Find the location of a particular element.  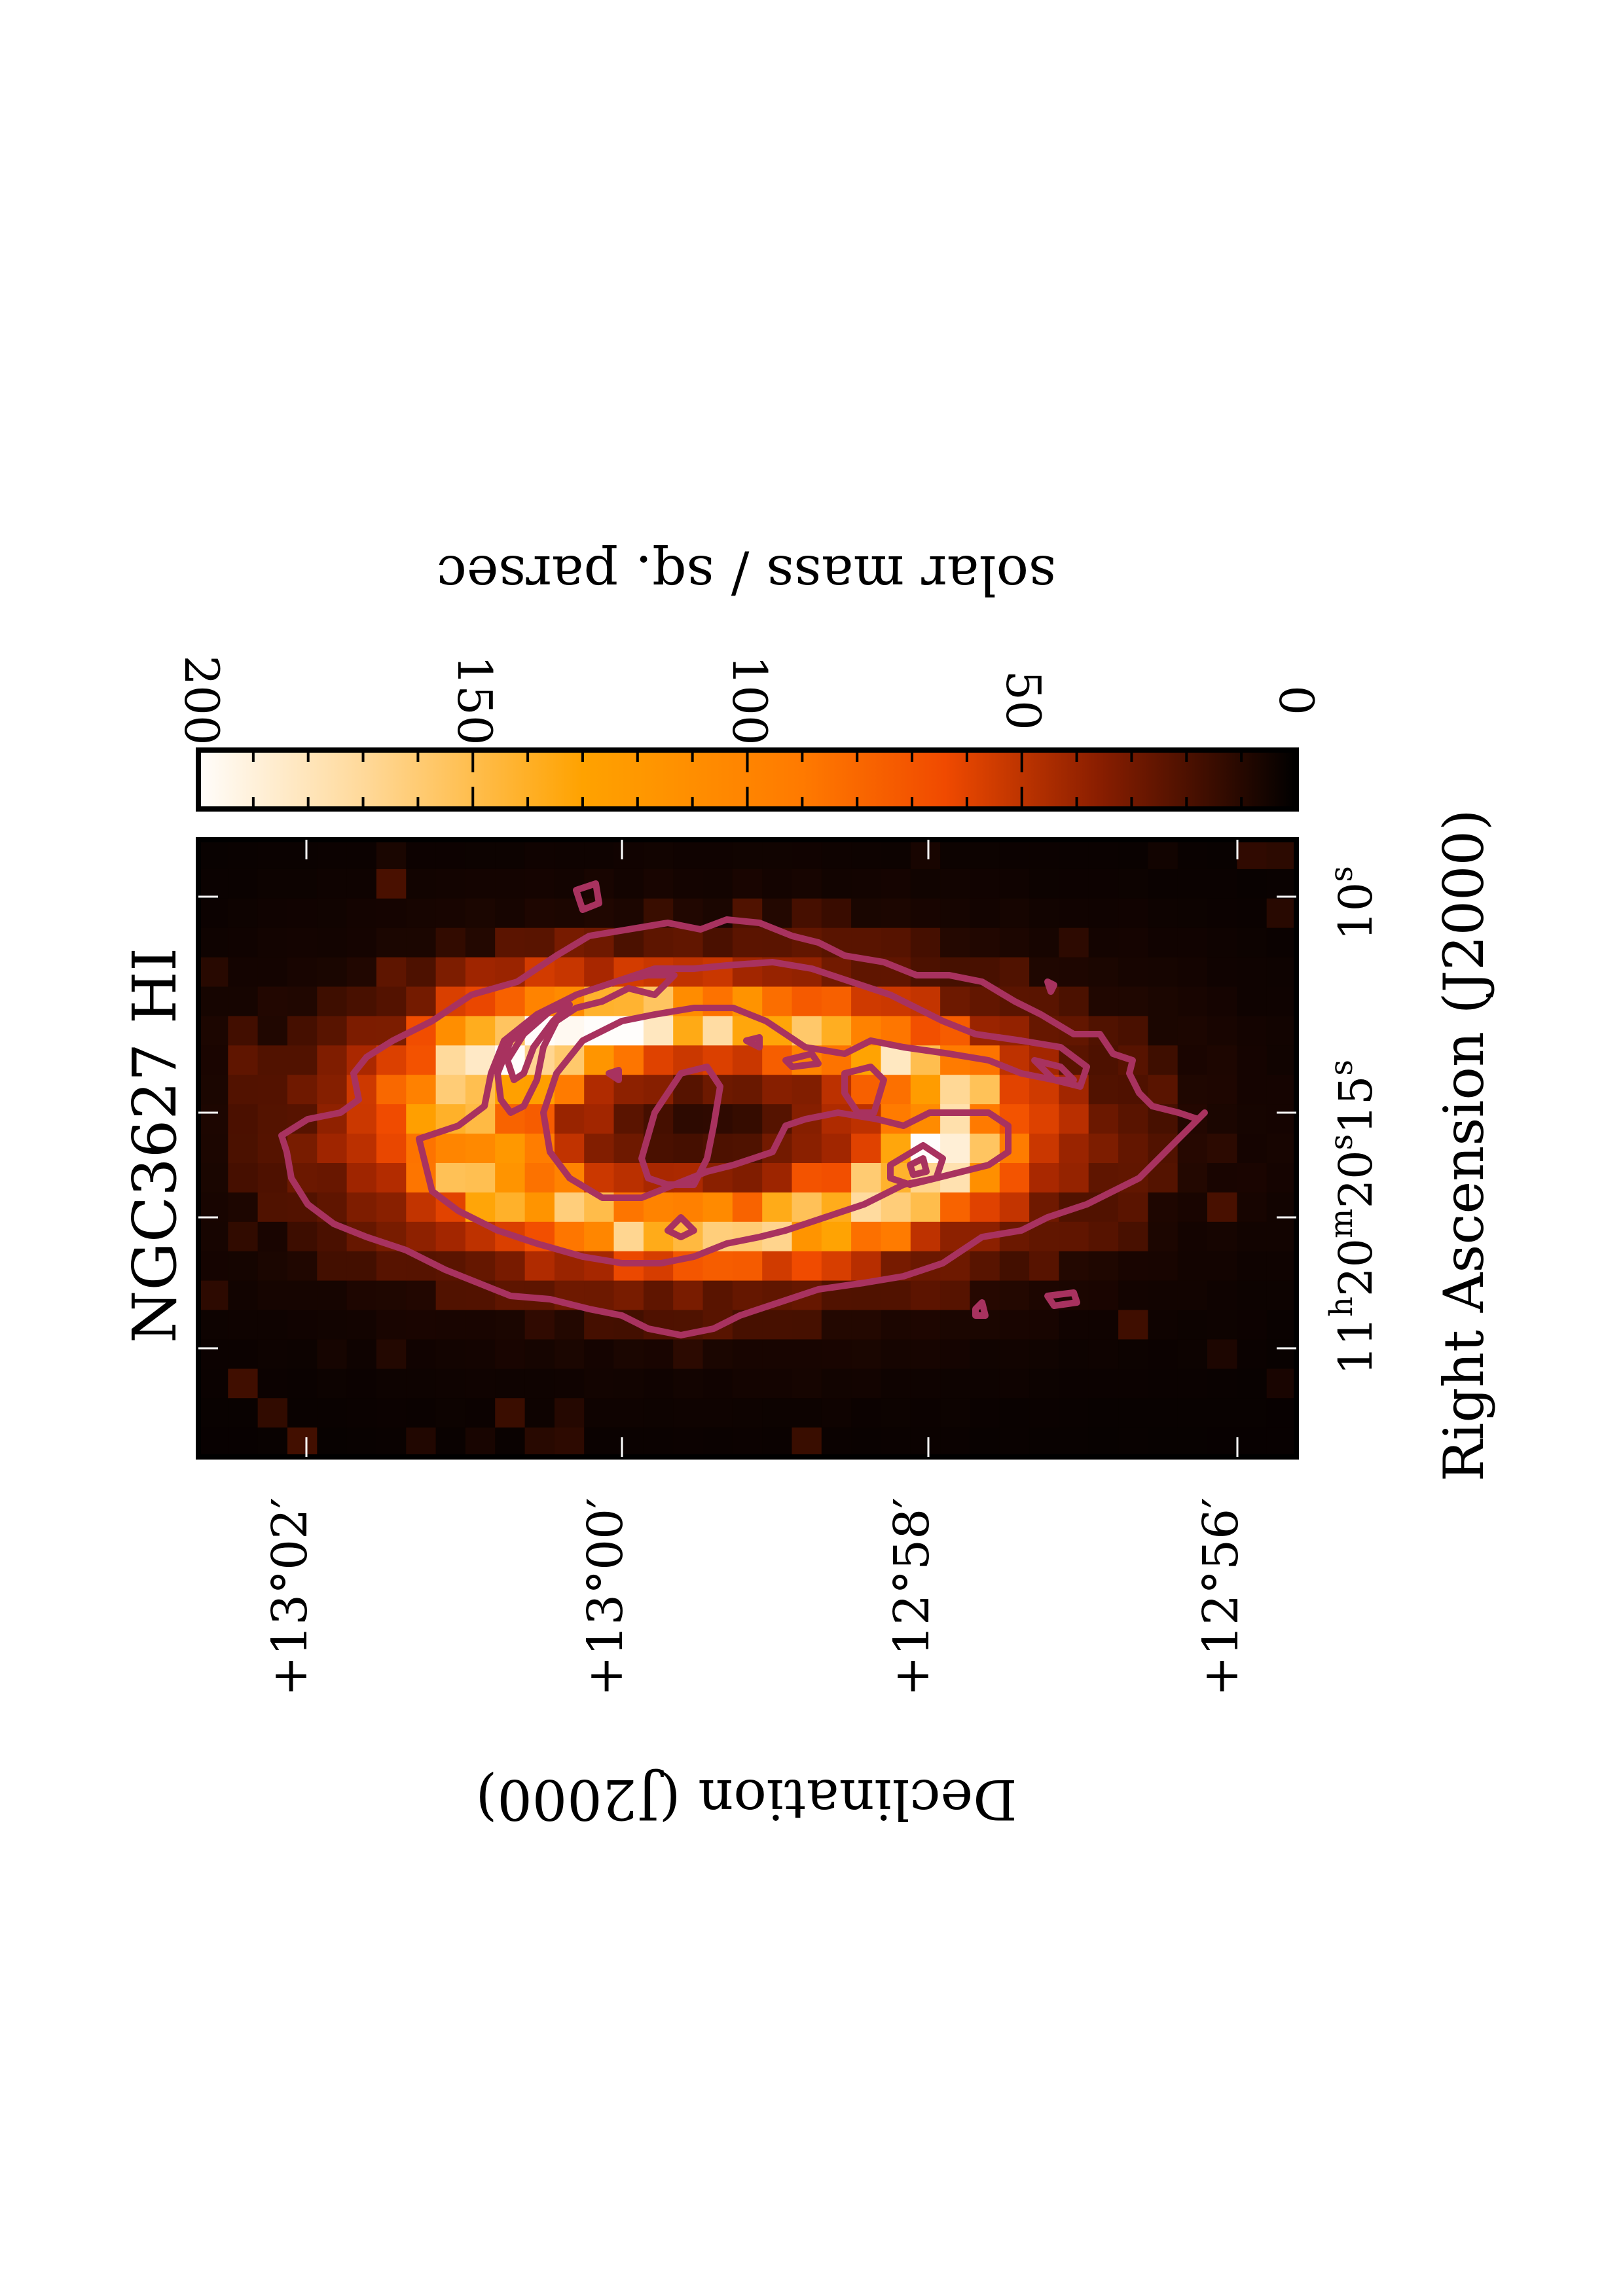

chart-title: NGC3627 HI is located at coordinates (155, 1145).